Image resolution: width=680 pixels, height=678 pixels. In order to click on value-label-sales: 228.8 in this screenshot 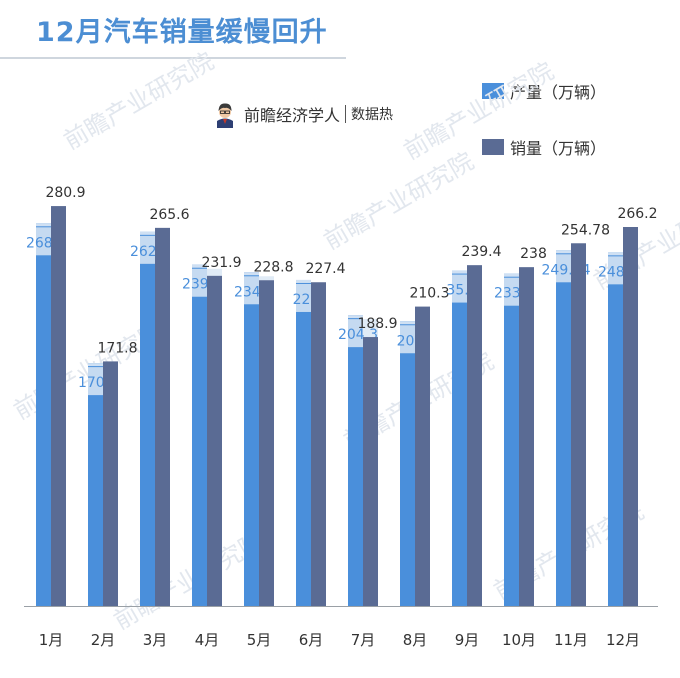, I will do `click(273, 267)`.